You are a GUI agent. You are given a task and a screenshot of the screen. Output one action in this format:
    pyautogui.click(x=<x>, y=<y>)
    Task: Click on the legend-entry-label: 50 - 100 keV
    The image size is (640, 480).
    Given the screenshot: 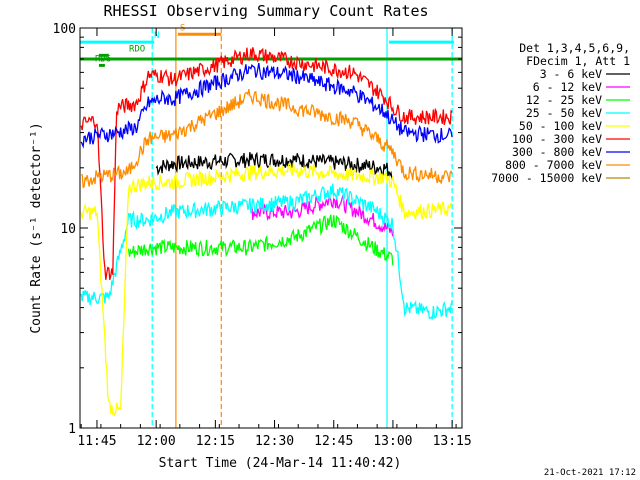 What is the action you would take?
    pyautogui.click(x=560, y=126)
    